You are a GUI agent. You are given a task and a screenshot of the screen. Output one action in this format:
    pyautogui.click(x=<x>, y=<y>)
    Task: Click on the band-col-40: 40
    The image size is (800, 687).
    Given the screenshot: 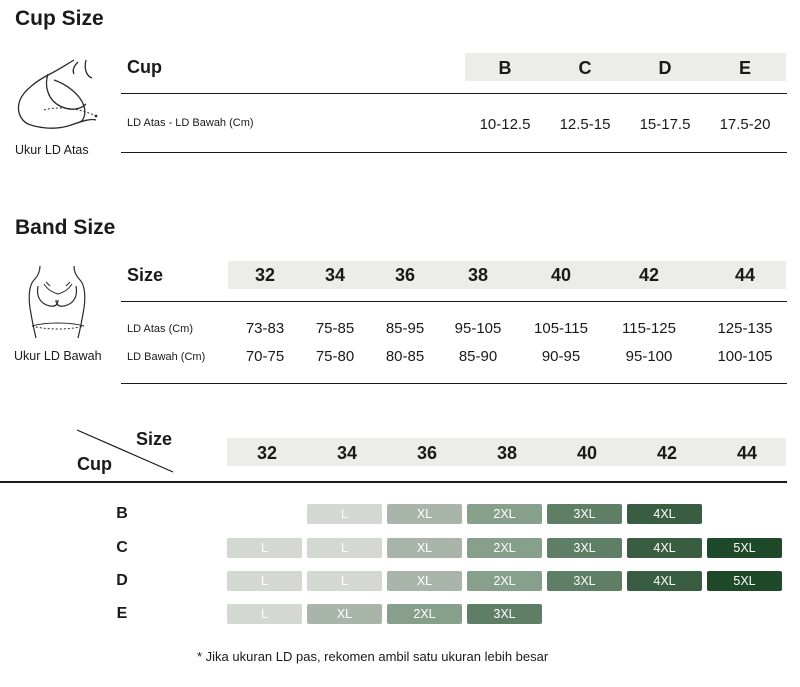 What is the action you would take?
    pyautogui.click(x=561, y=275)
    